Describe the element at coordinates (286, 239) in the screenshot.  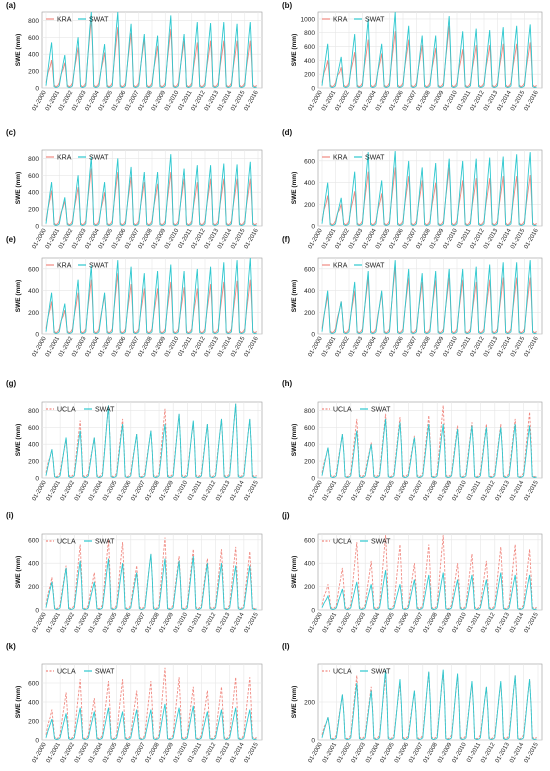
I see `panel-label: (f)` at that location.